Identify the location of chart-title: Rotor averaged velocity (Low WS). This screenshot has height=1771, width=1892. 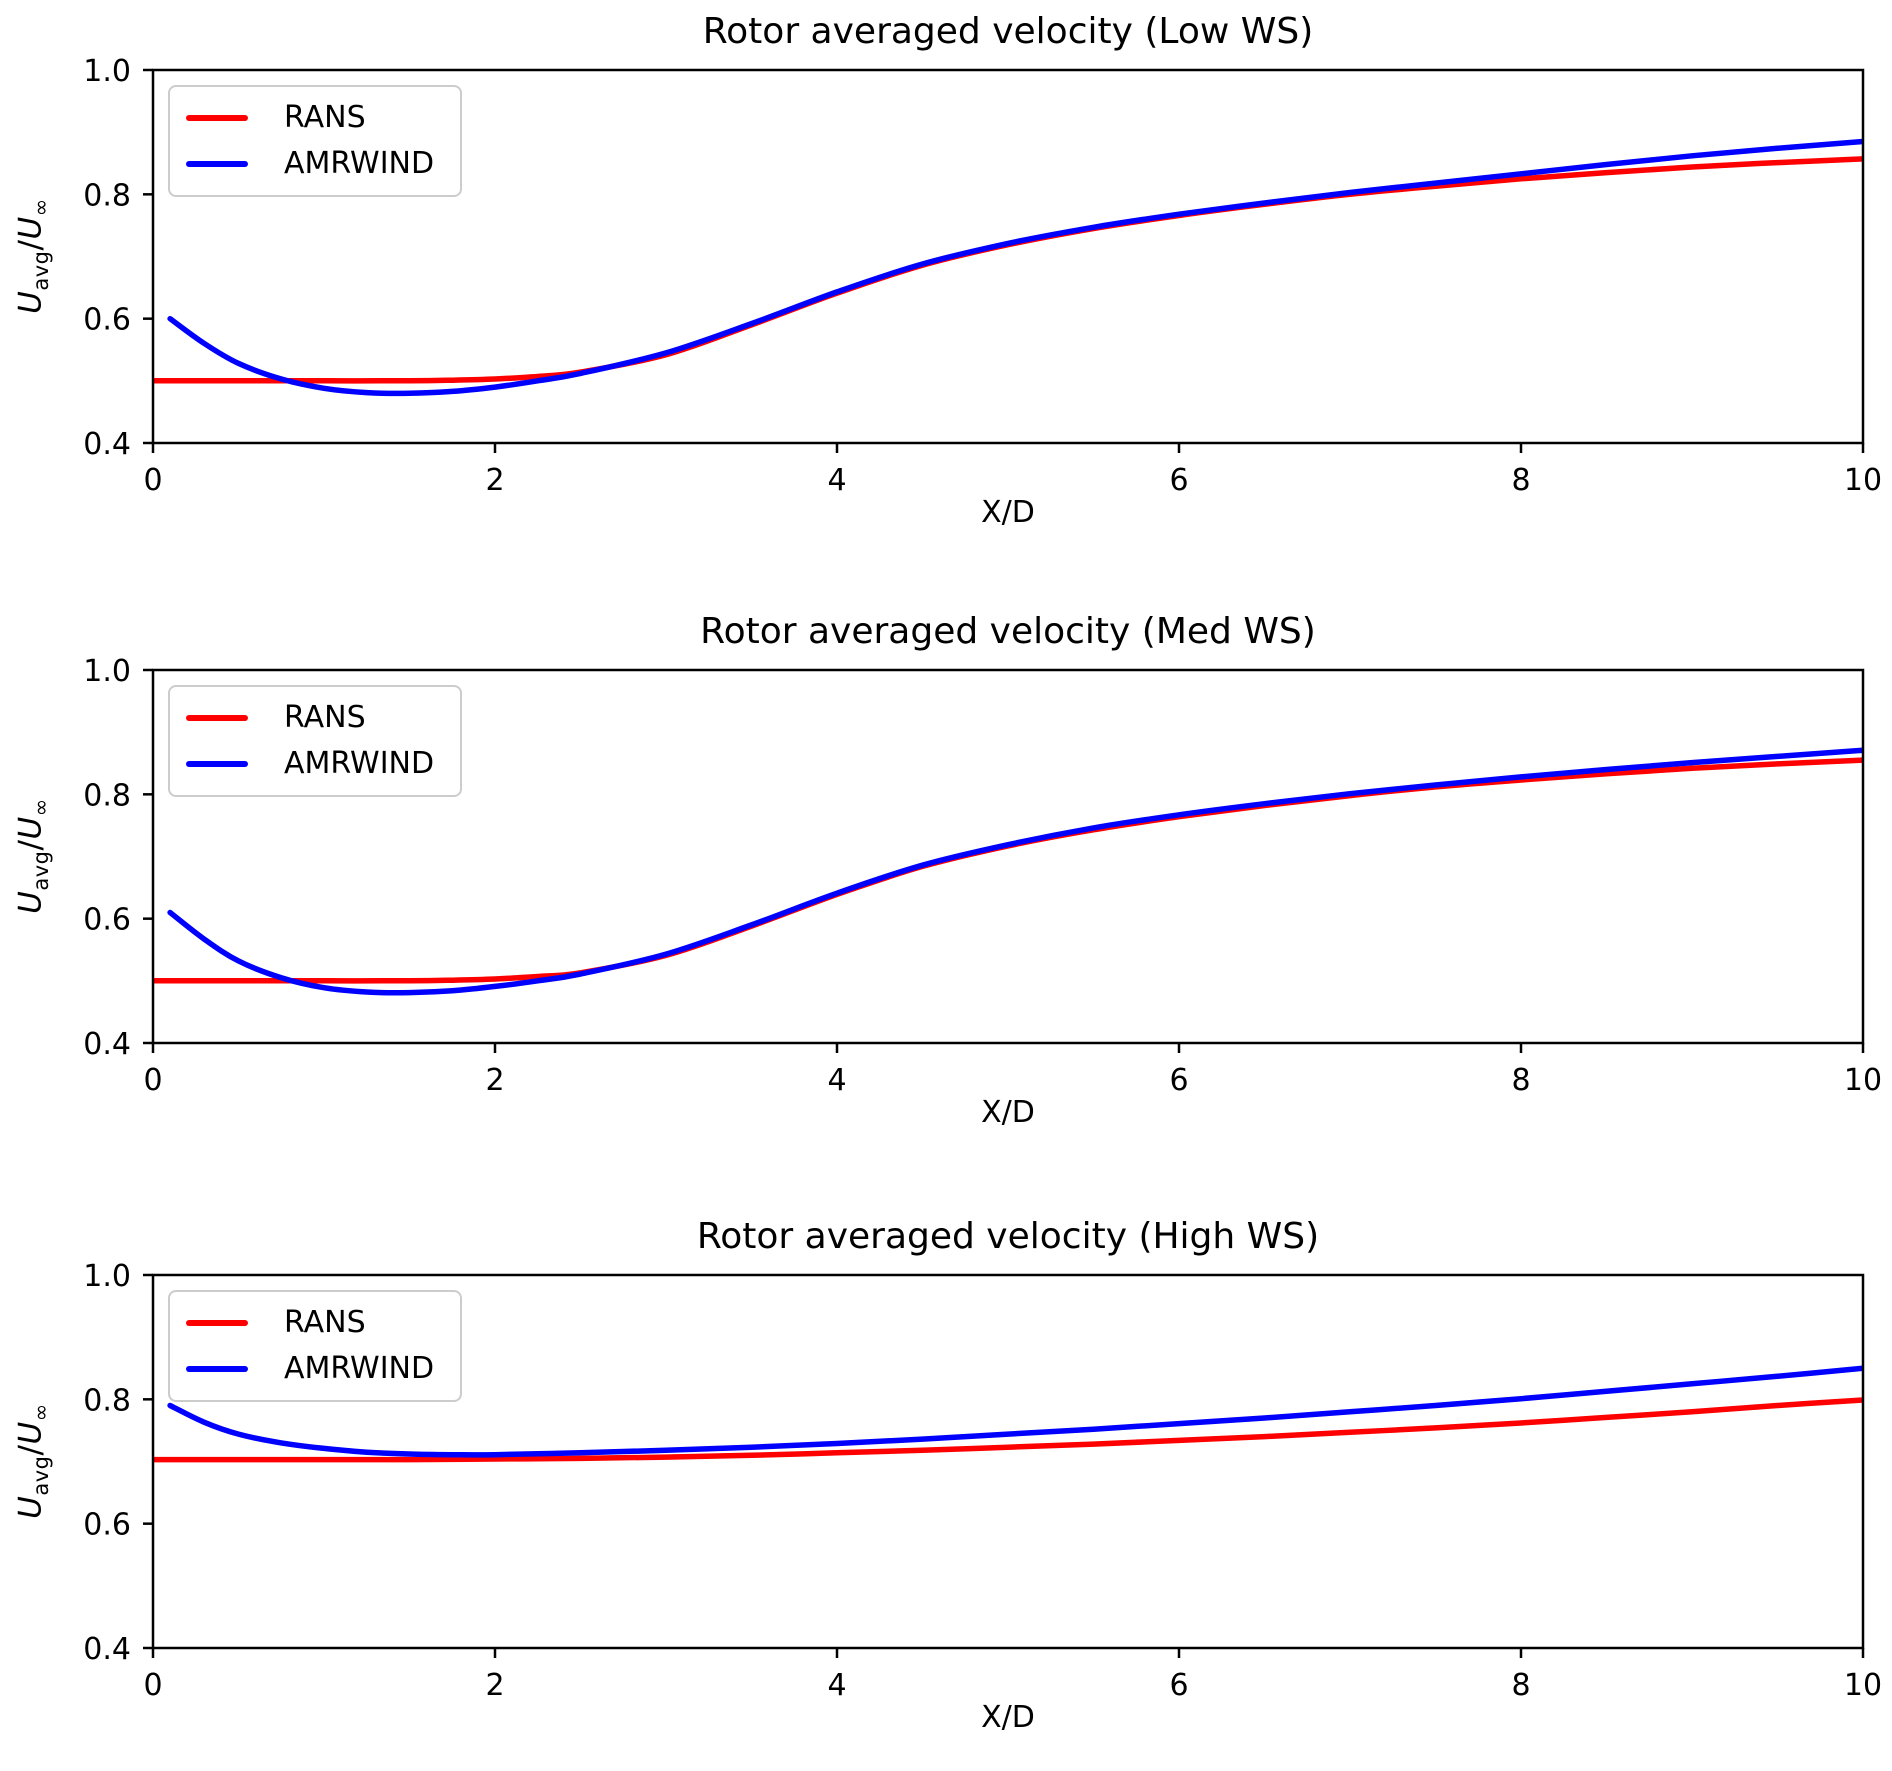
(1008, 31).